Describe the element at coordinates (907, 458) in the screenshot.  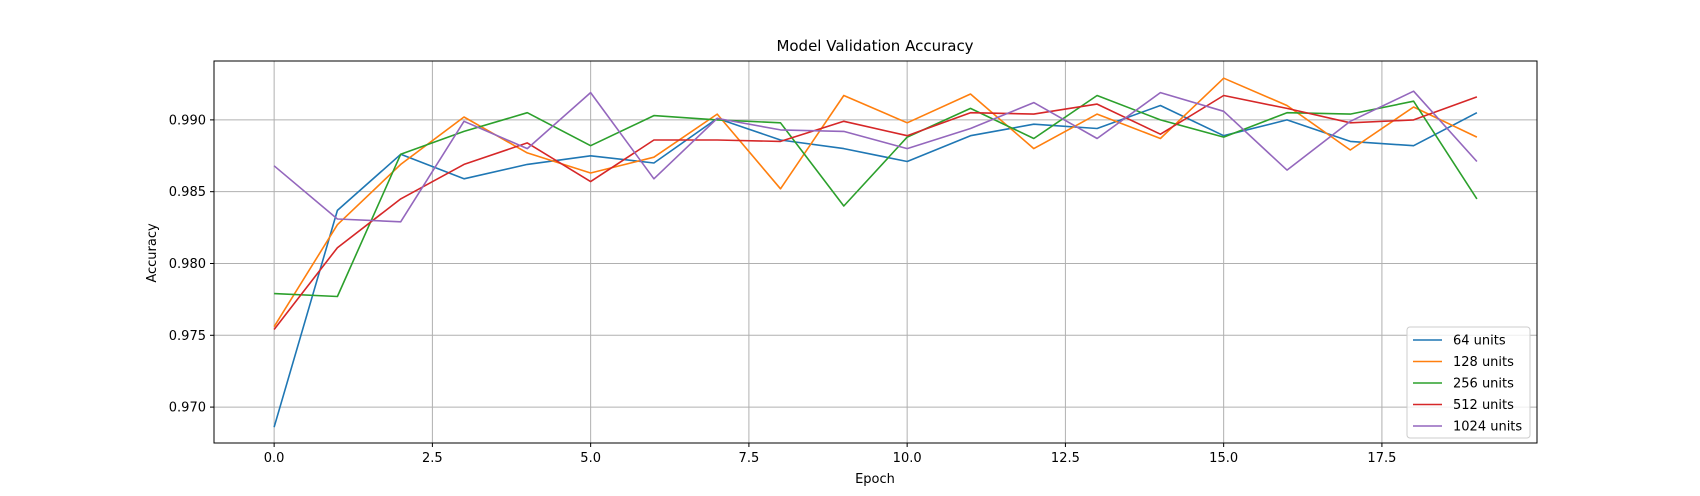
I see `x-tick-label: 10.0` at that location.